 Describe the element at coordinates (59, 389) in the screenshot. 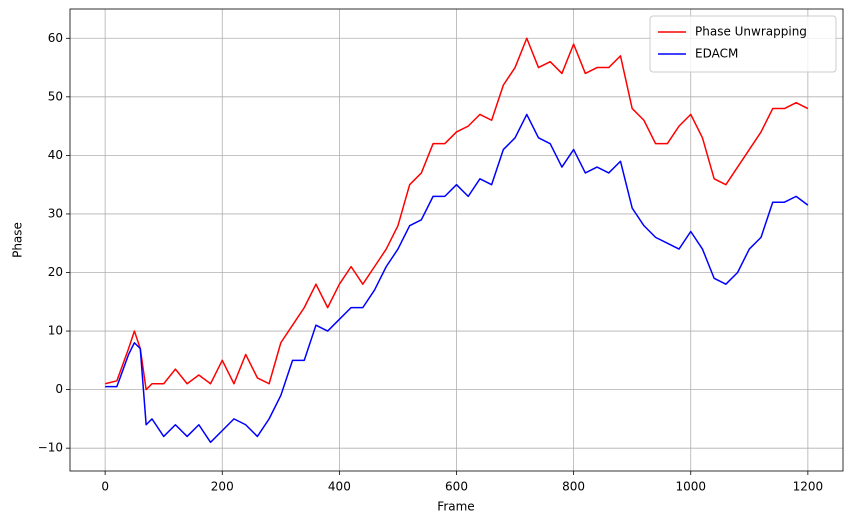

I see `y-tick-label: 0` at that location.